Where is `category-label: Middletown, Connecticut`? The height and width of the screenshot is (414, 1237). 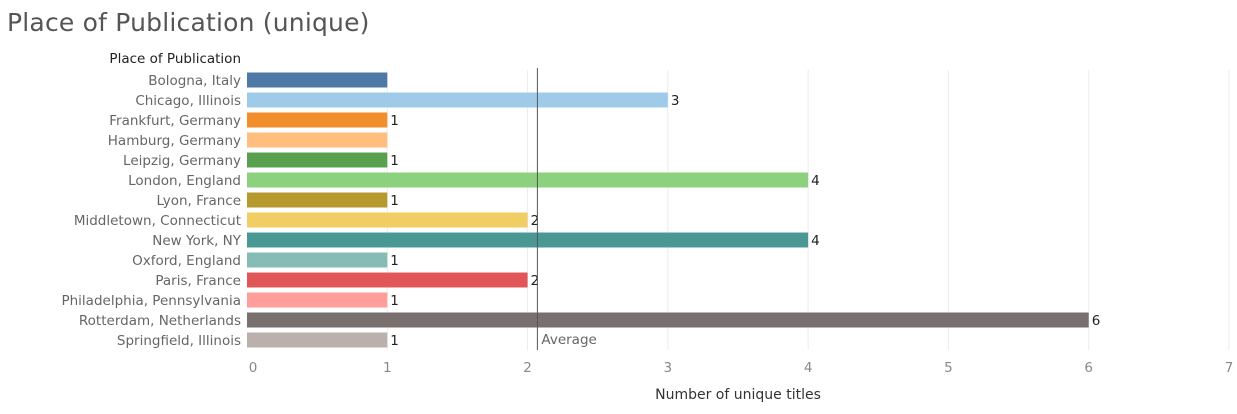
category-label: Middletown, Connecticut is located at coordinates (157, 221).